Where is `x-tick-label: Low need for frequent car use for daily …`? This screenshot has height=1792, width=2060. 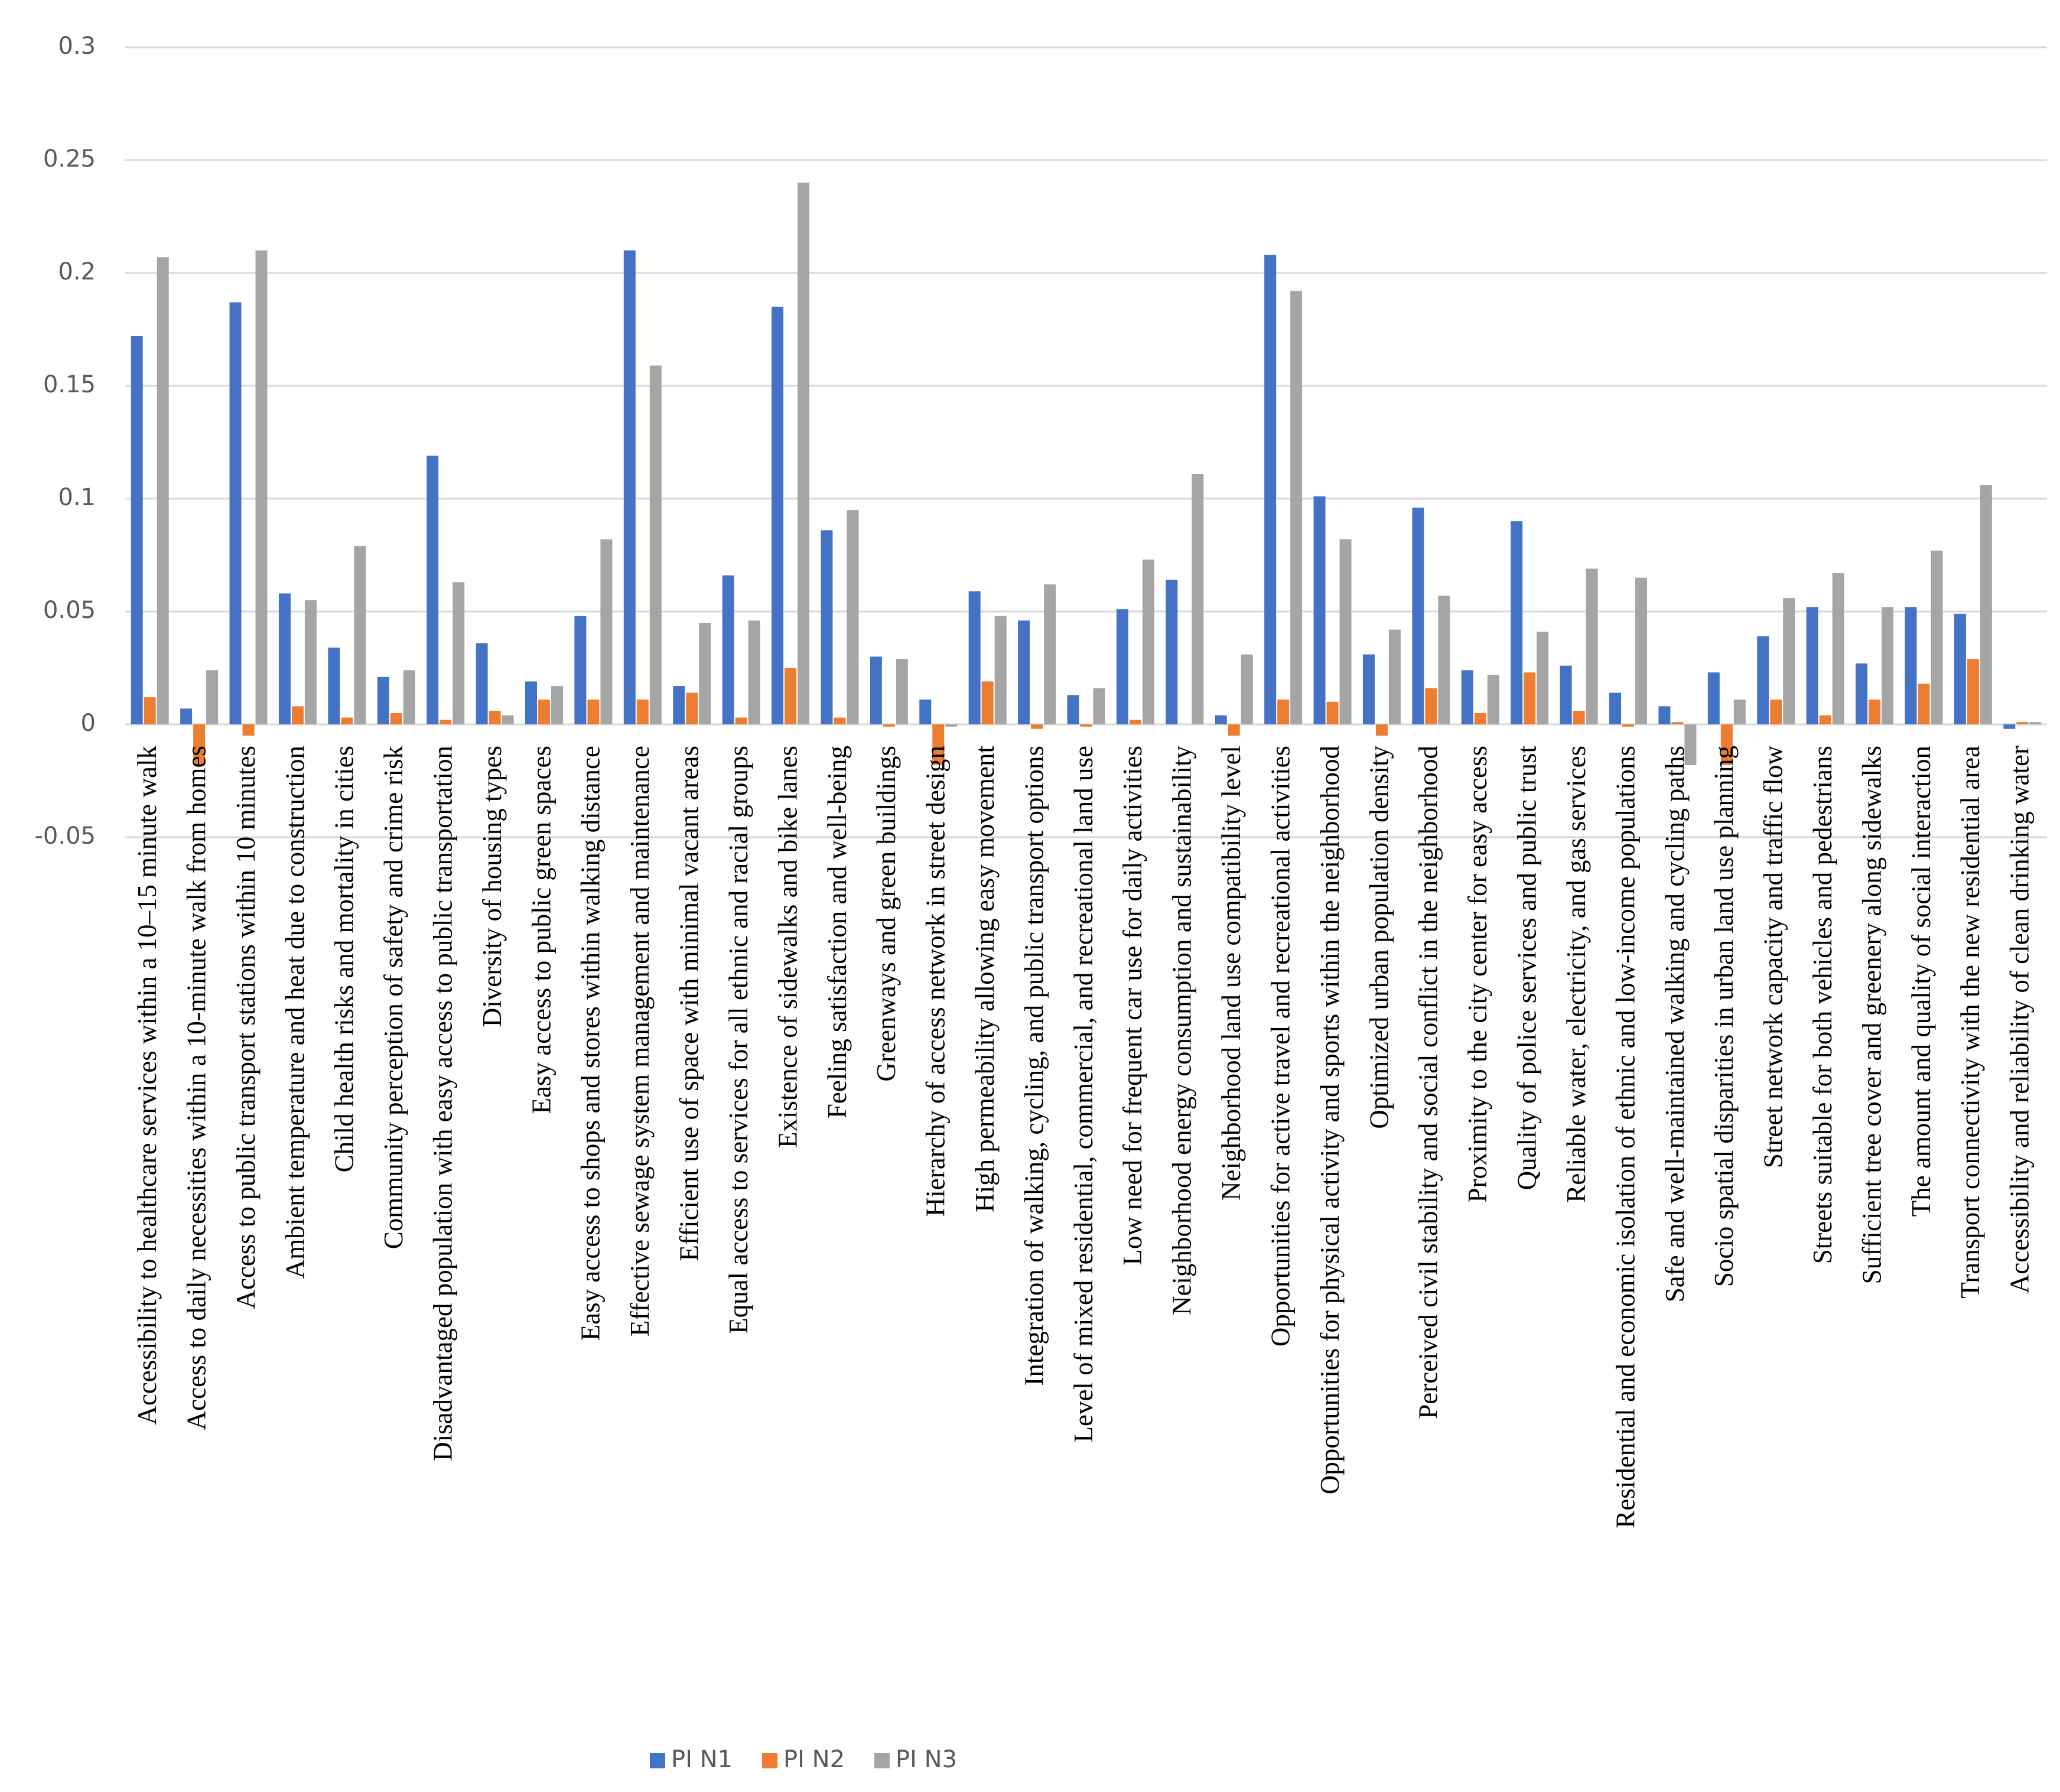
x-tick-label: Low need for frequent car use for daily … is located at coordinates (1132, 1006).